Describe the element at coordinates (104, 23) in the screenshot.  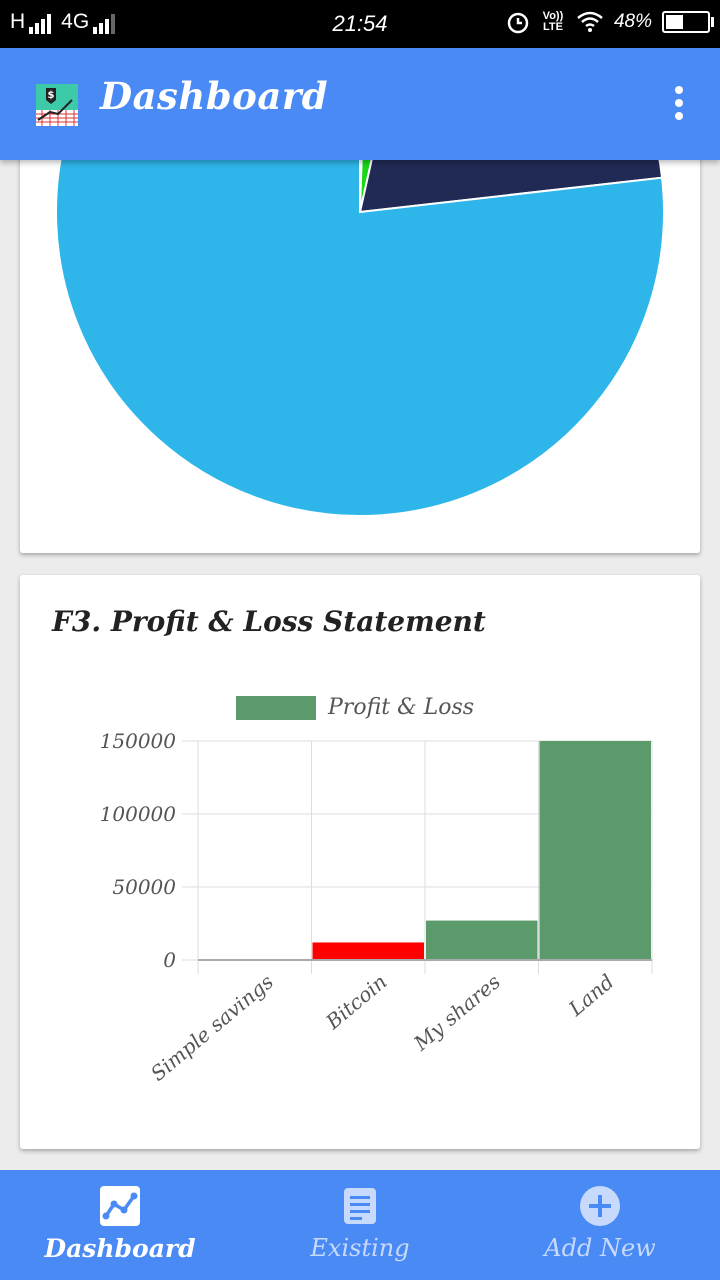
I see `signal-bars-2-icon` at that location.